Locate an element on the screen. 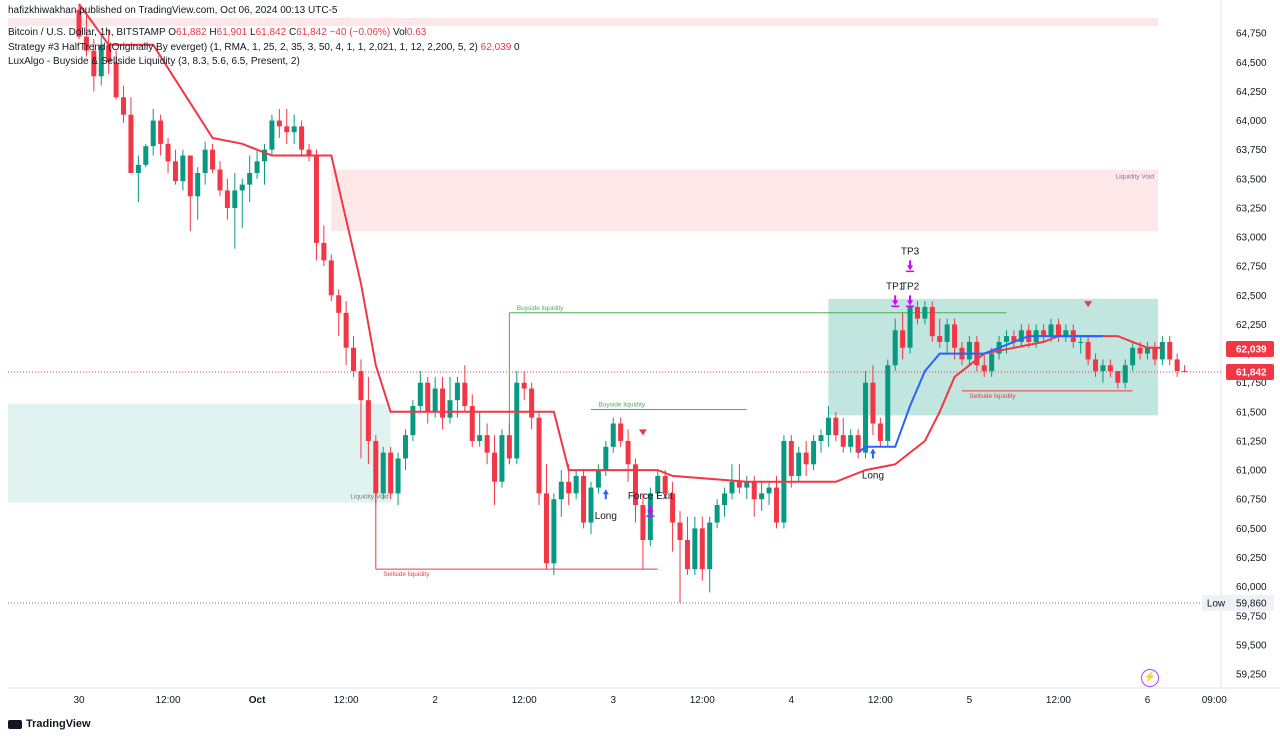 The image size is (1280, 740). halftrend-blue-line is located at coordinates (980, 394).